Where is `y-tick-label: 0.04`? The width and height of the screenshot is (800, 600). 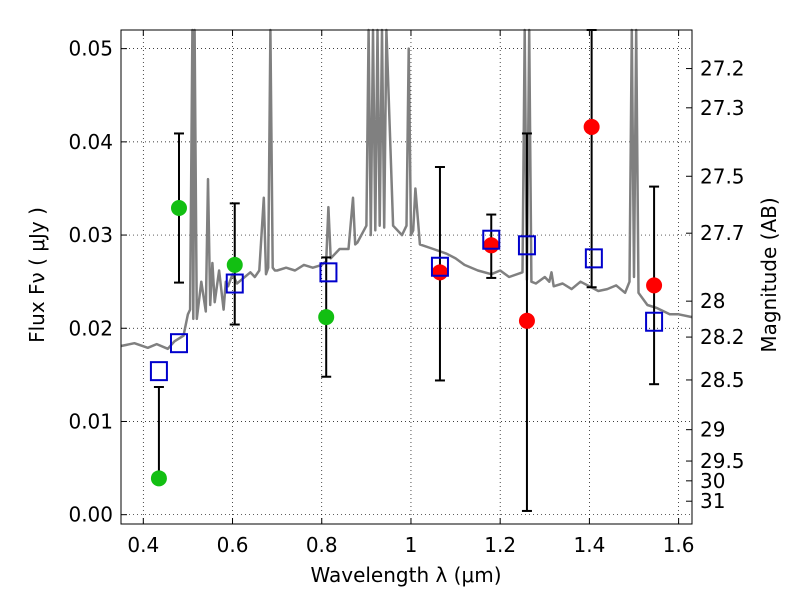 y-tick-label: 0.04 is located at coordinates (90, 142).